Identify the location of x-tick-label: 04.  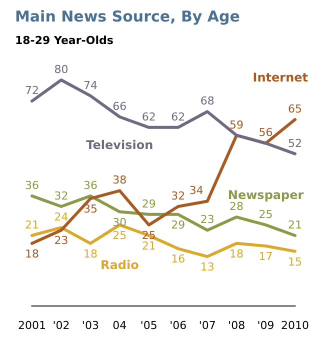
(119, 325).